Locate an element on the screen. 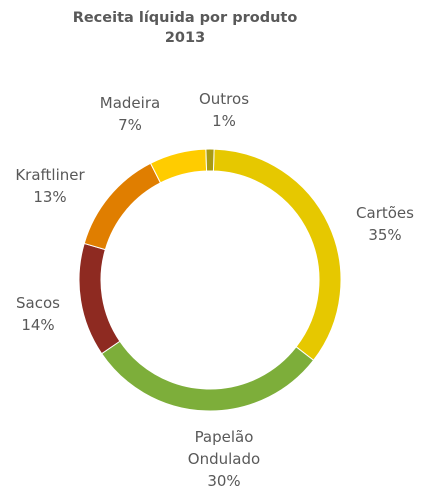 This screenshot has height=488, width=424. slice-label-outros: Outros 1% is located at coordinates (224, 110).